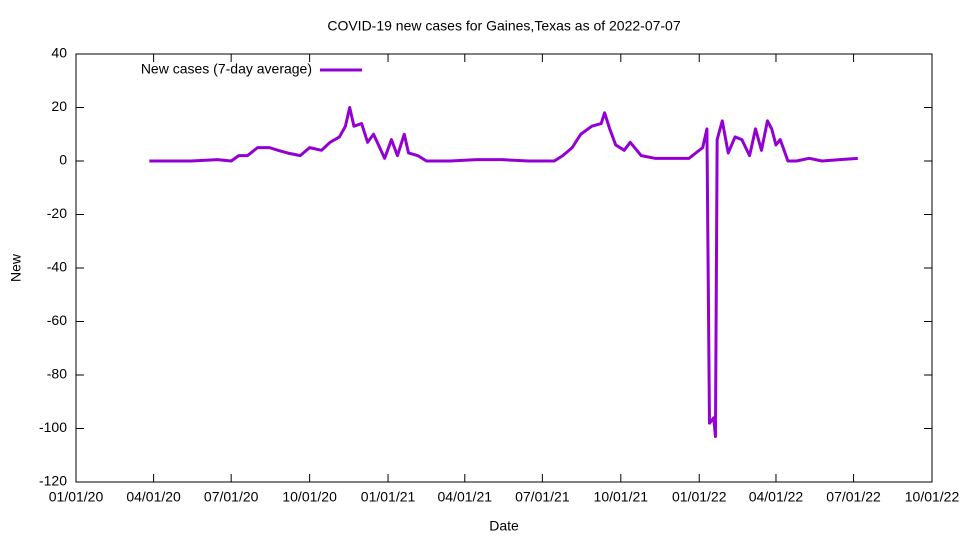  What do you see at coordinates (63, 160) in the screenshot?
I see `y-tick-label: 0` at bounding box center [63, 160].